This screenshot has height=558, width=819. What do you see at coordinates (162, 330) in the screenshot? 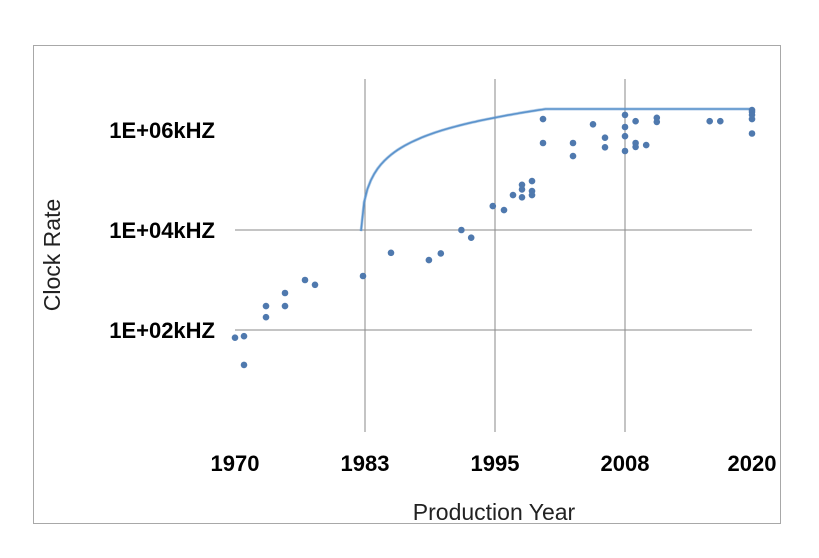
I see `y-tick-label: 1E+02kHZ` at bounding box center [162, 330].